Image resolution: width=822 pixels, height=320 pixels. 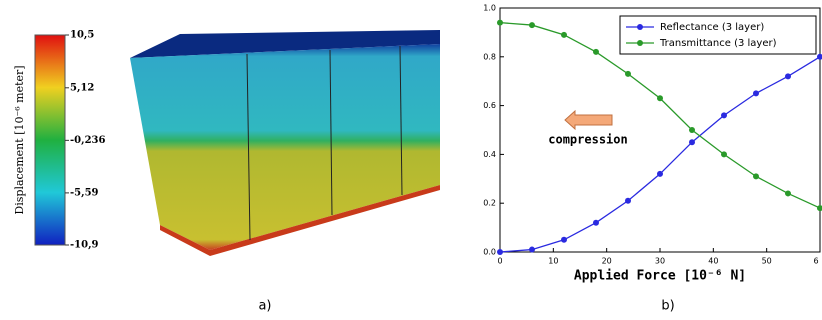 What do you see at coordinates (264, 306) in the screenshot?
I see `panel-label: a)` at bounding box center [264, 306].